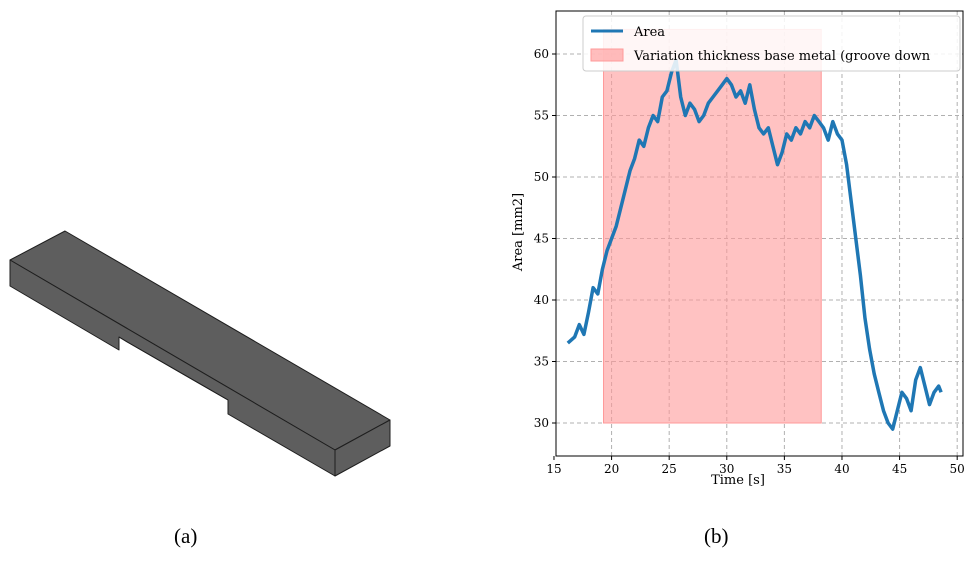 Image resolution: width=975 pixels, height=561 pixels. What do you see at coordinates (518, 232) in the screenshot?
I see `y-axis-label: Area [mm2]` at bounding box center [518, 232].